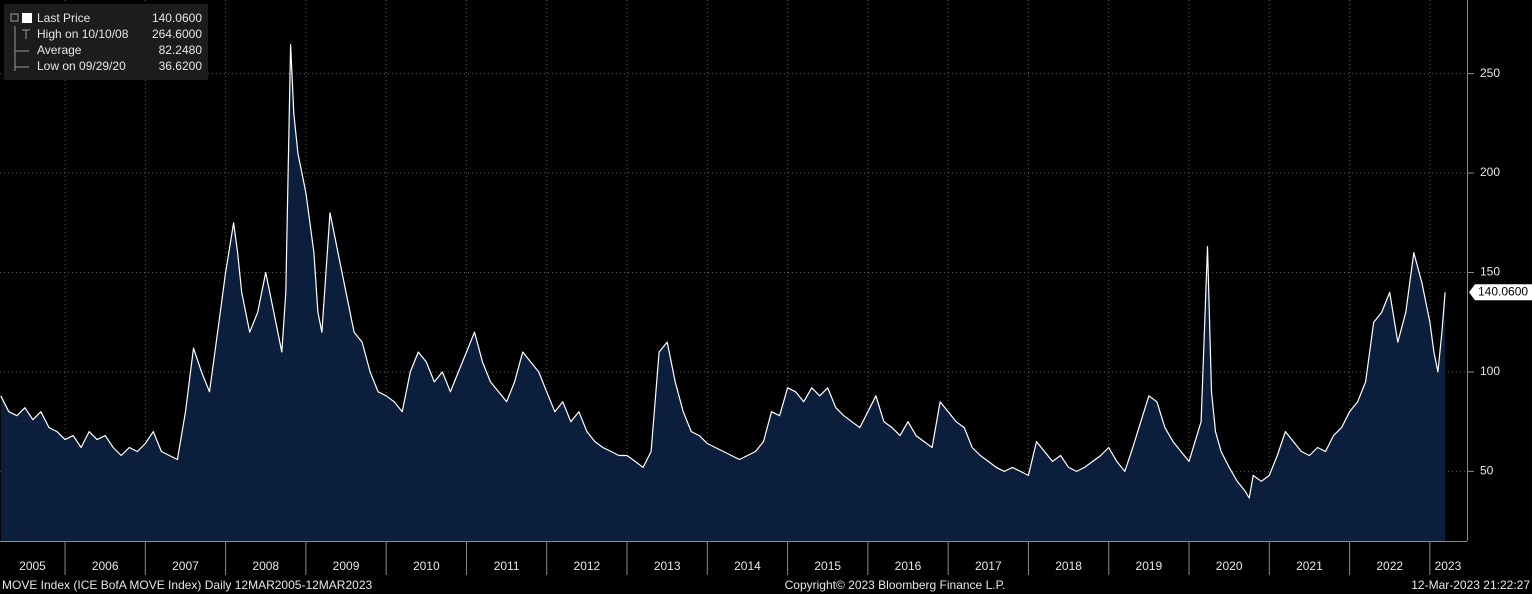  Describe the element at coordinates (827, 566) in the screenshot. I see `x-tick-label: 2015` at that location.